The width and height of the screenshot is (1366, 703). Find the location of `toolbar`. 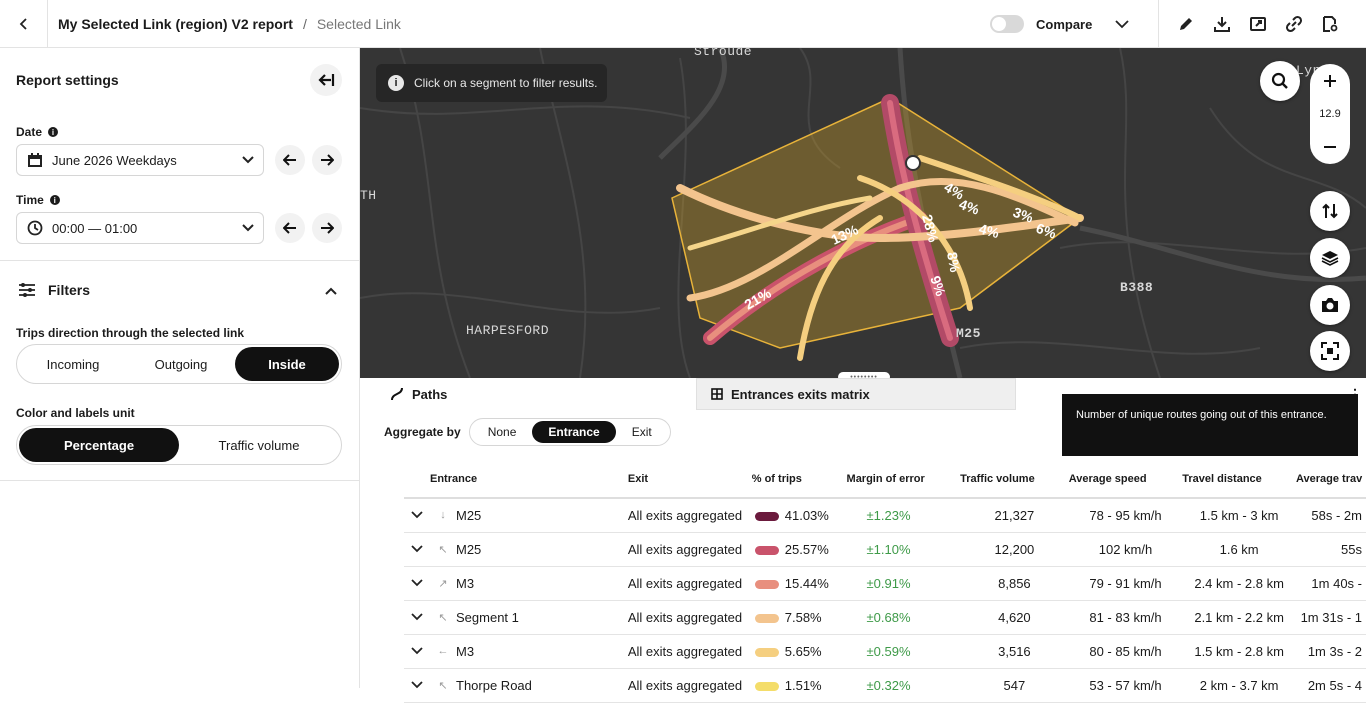

toolbar is located at coordinates (1249, 24).